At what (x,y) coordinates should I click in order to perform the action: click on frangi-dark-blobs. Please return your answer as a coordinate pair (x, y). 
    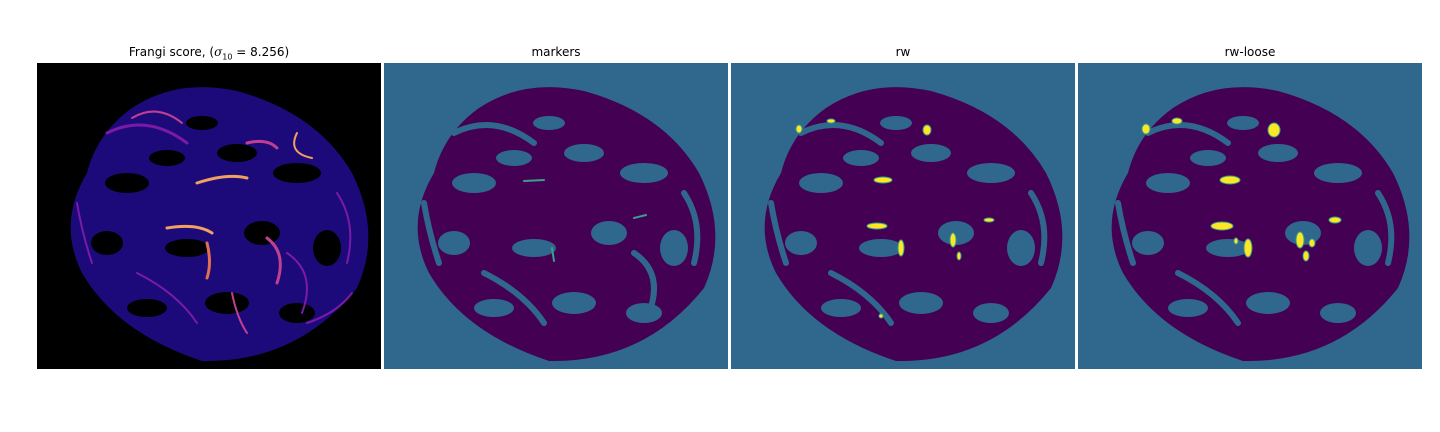
    Looking at the image, I should click on (216, 219).